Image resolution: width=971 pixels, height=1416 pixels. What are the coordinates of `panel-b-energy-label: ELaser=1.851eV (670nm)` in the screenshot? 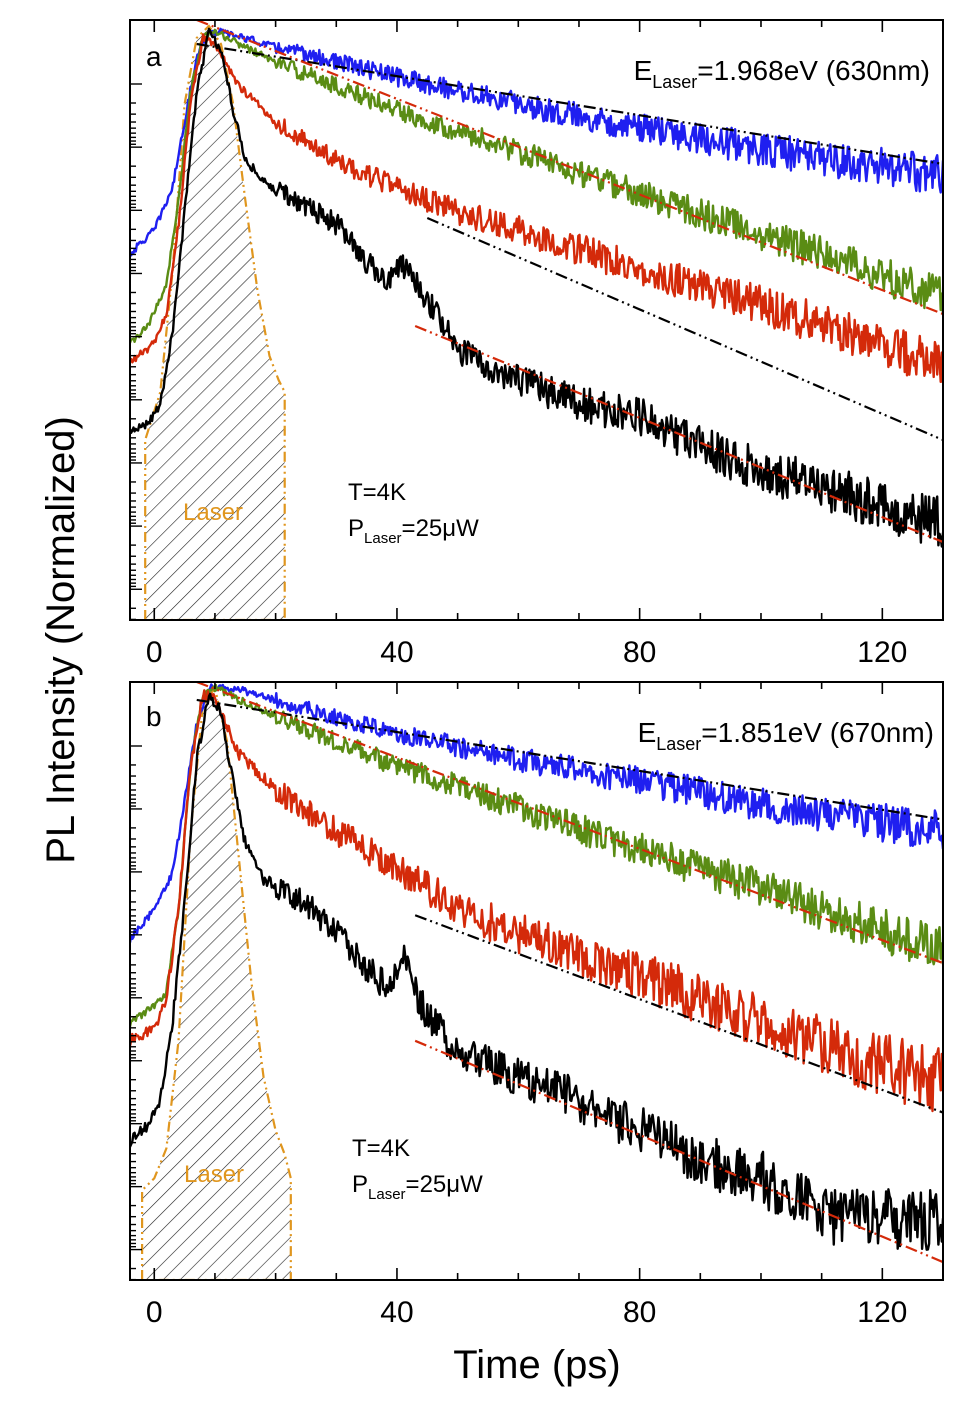 It's located at (786, 735).